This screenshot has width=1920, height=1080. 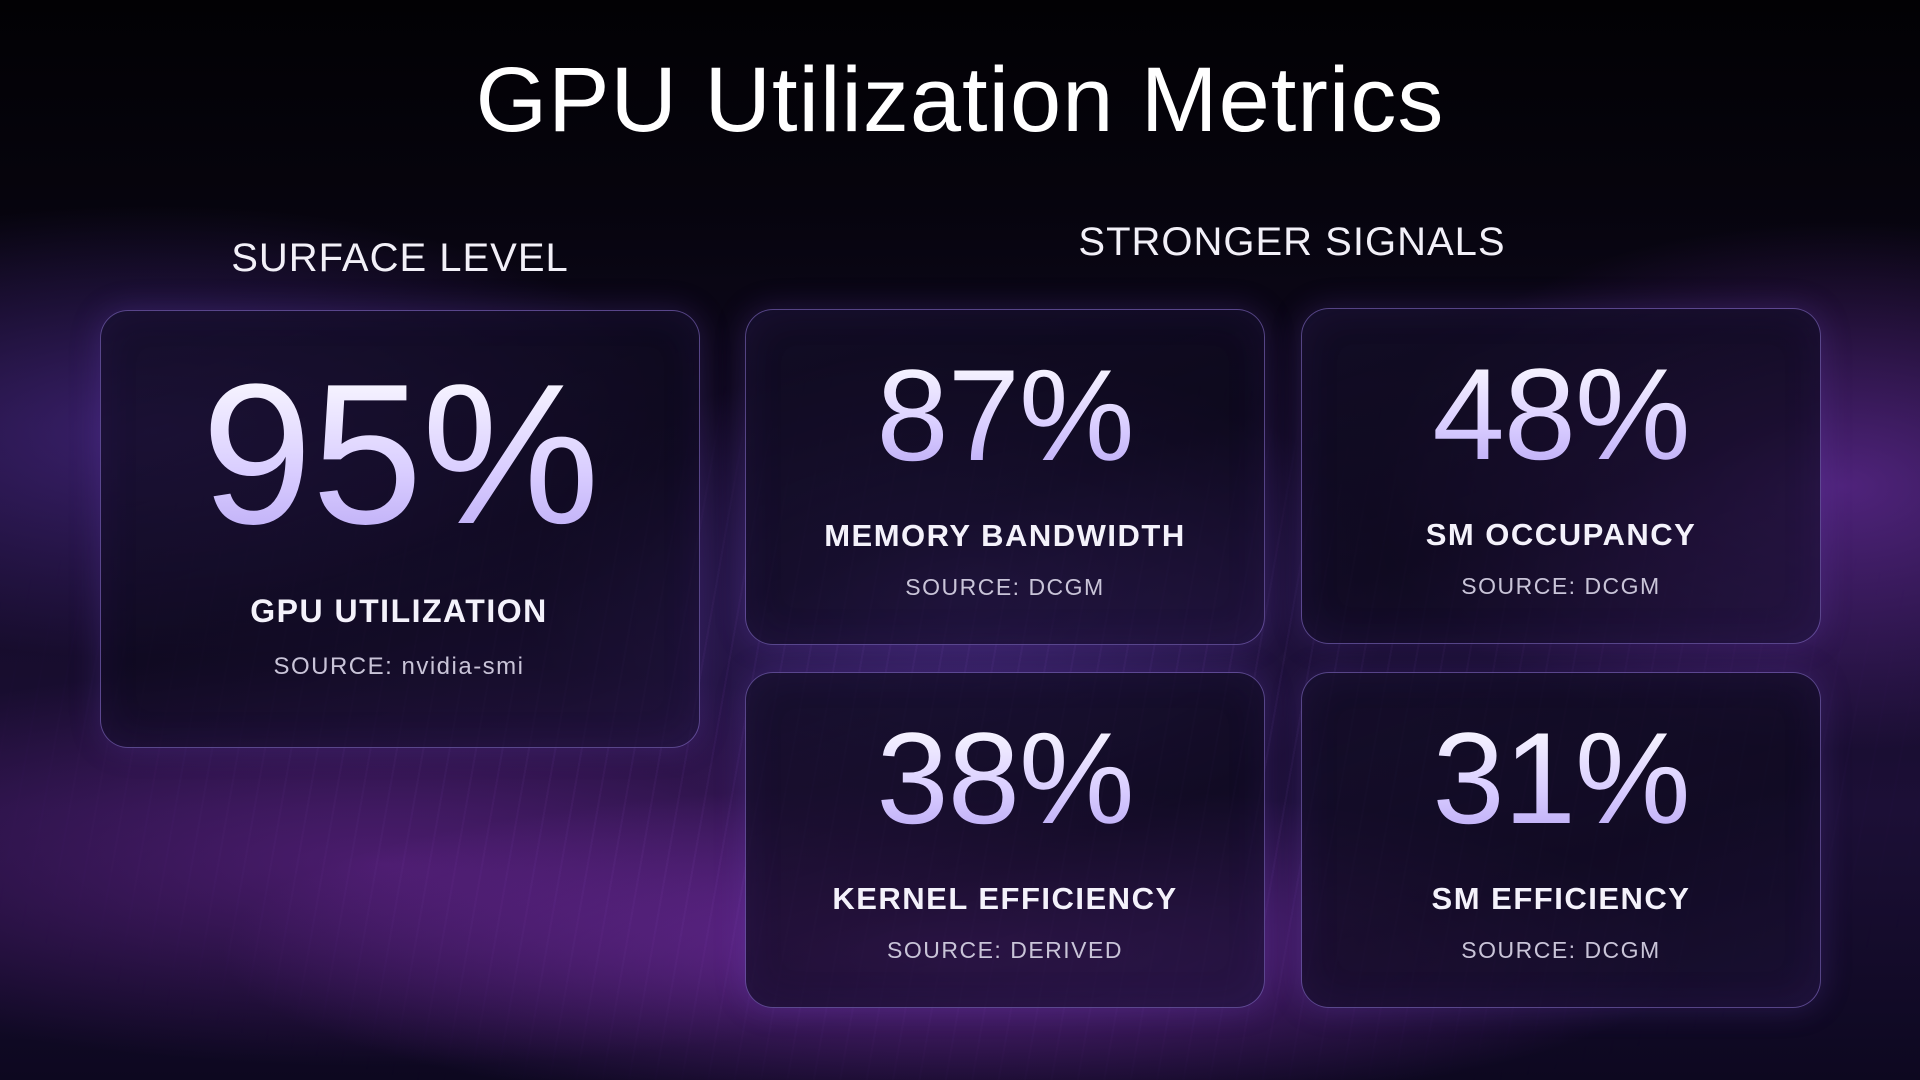 I want to click on metric-label: MEMORY BANDWIDTH, so click(x=1005, y=535).